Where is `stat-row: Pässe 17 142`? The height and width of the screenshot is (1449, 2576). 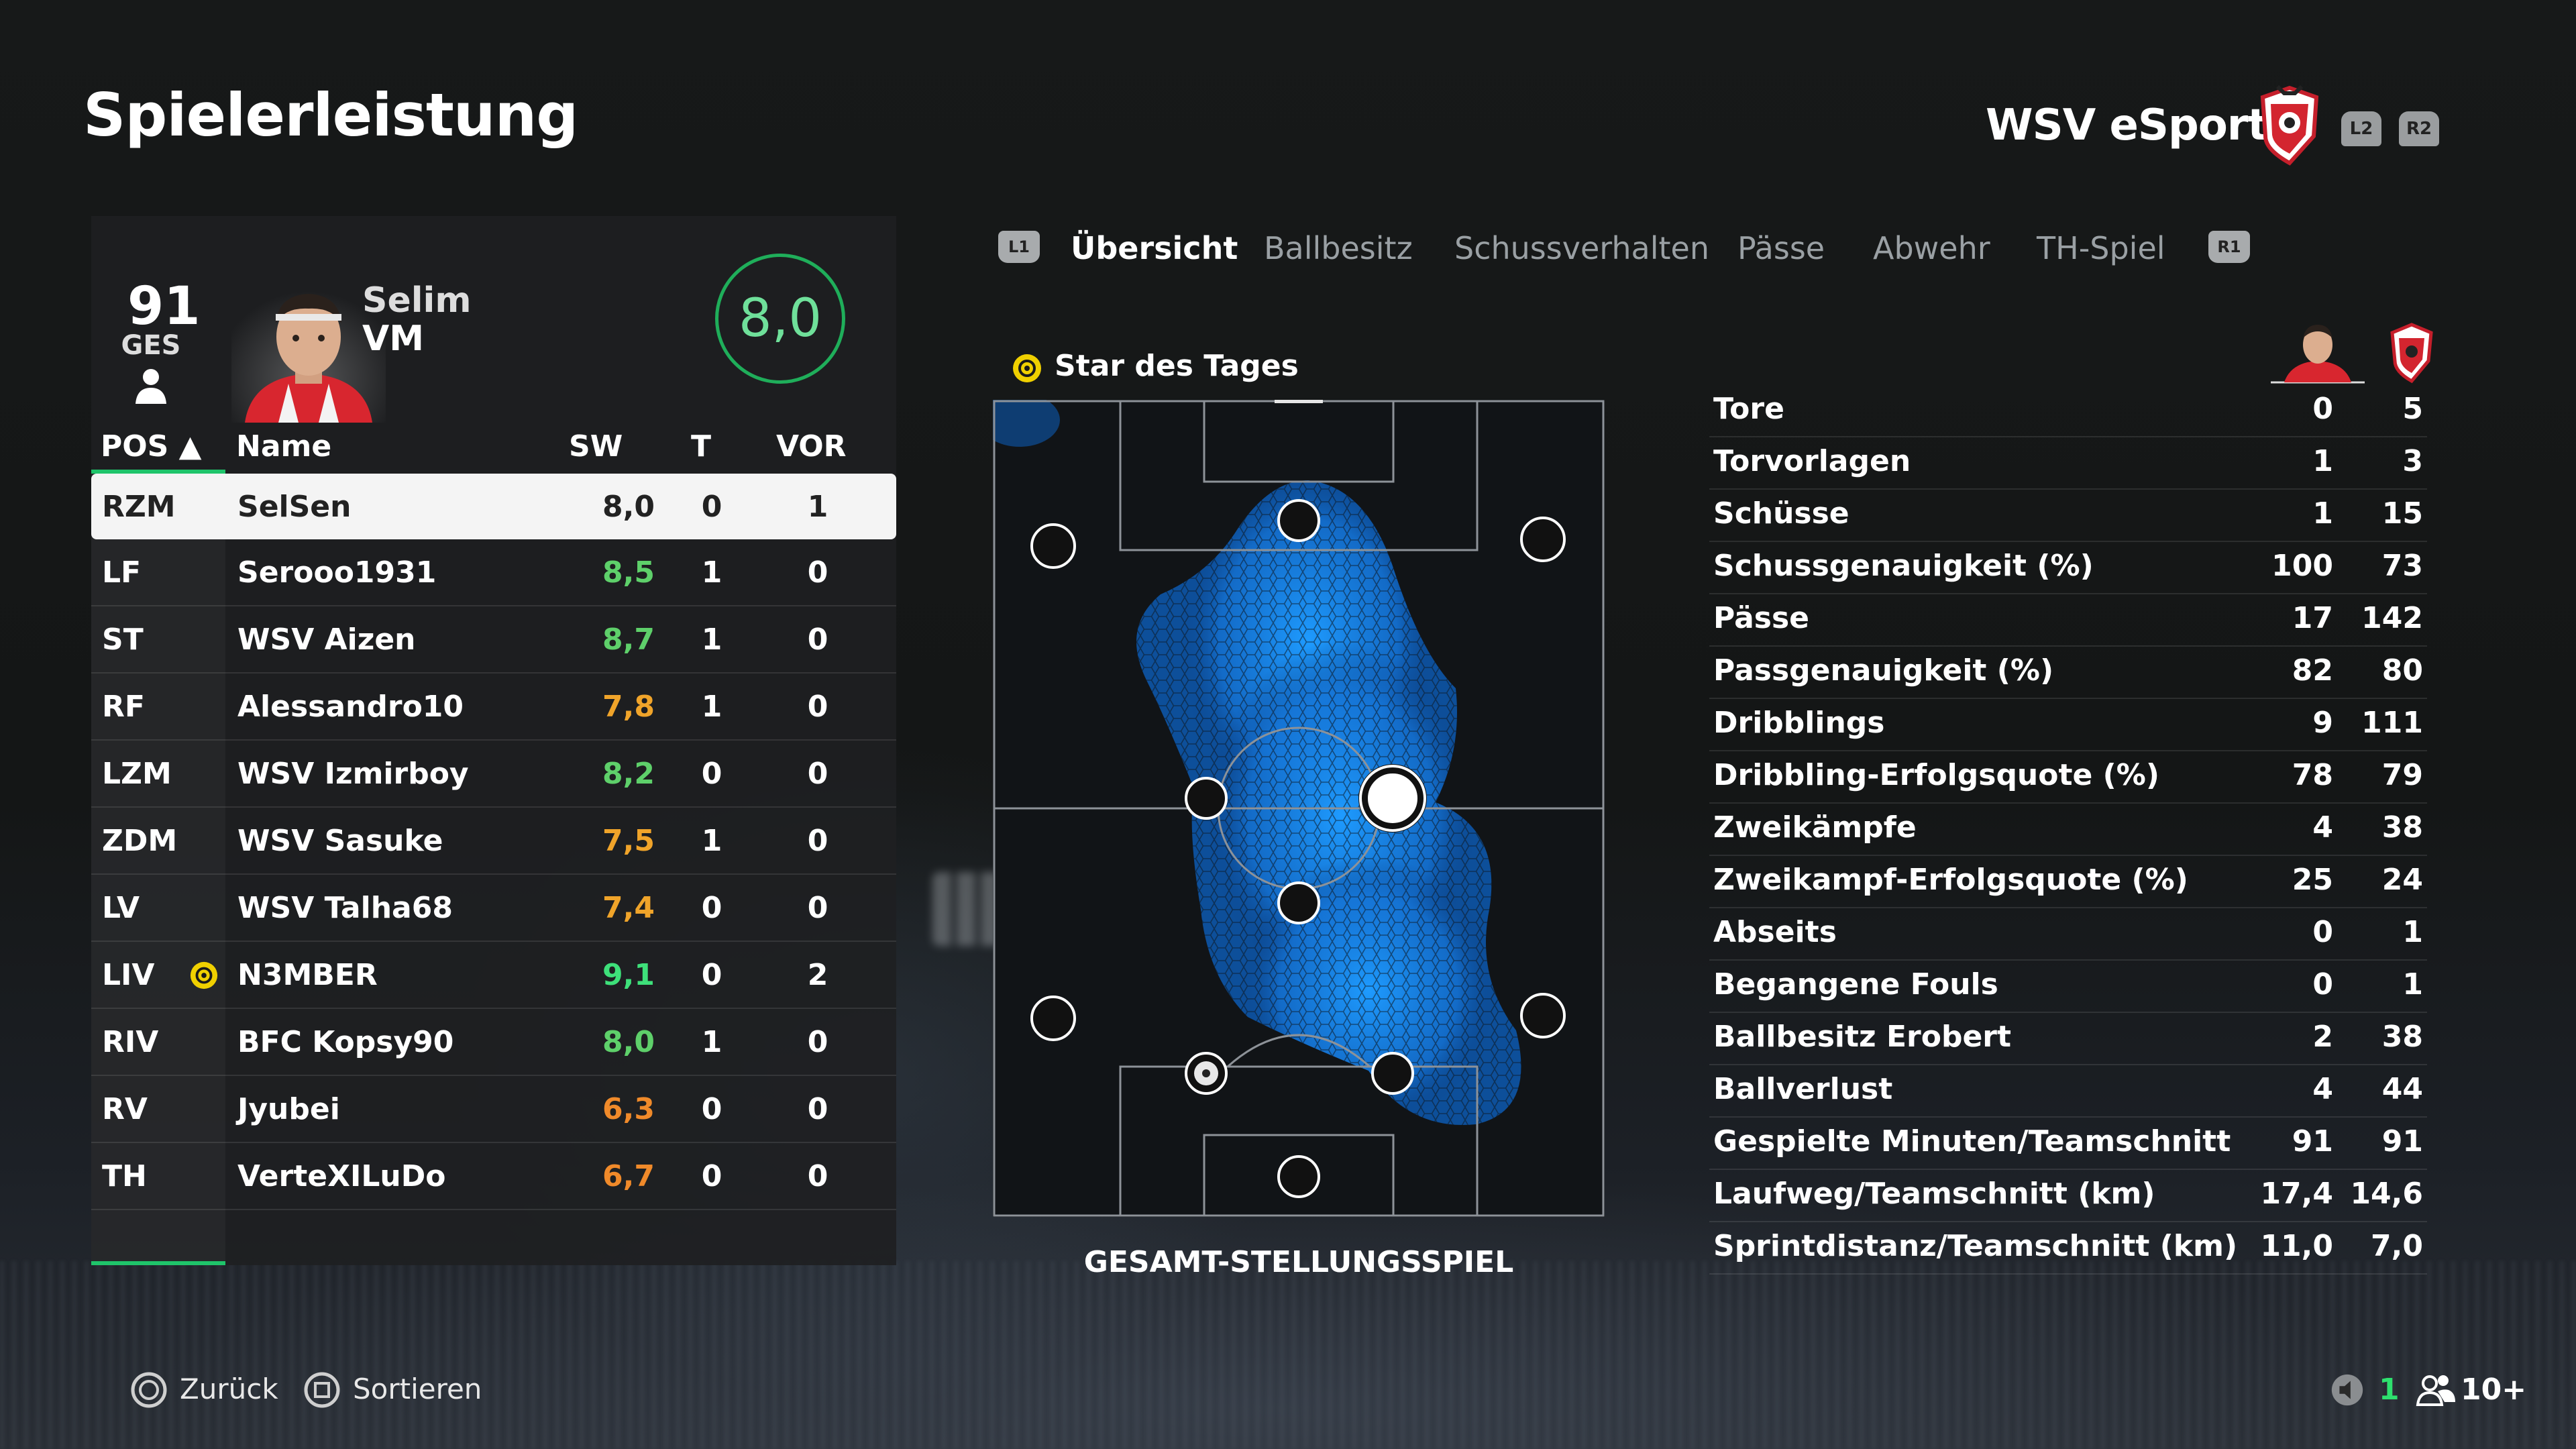 stat-row: Pässe 17 142 is located at coordinates (2068, 620).